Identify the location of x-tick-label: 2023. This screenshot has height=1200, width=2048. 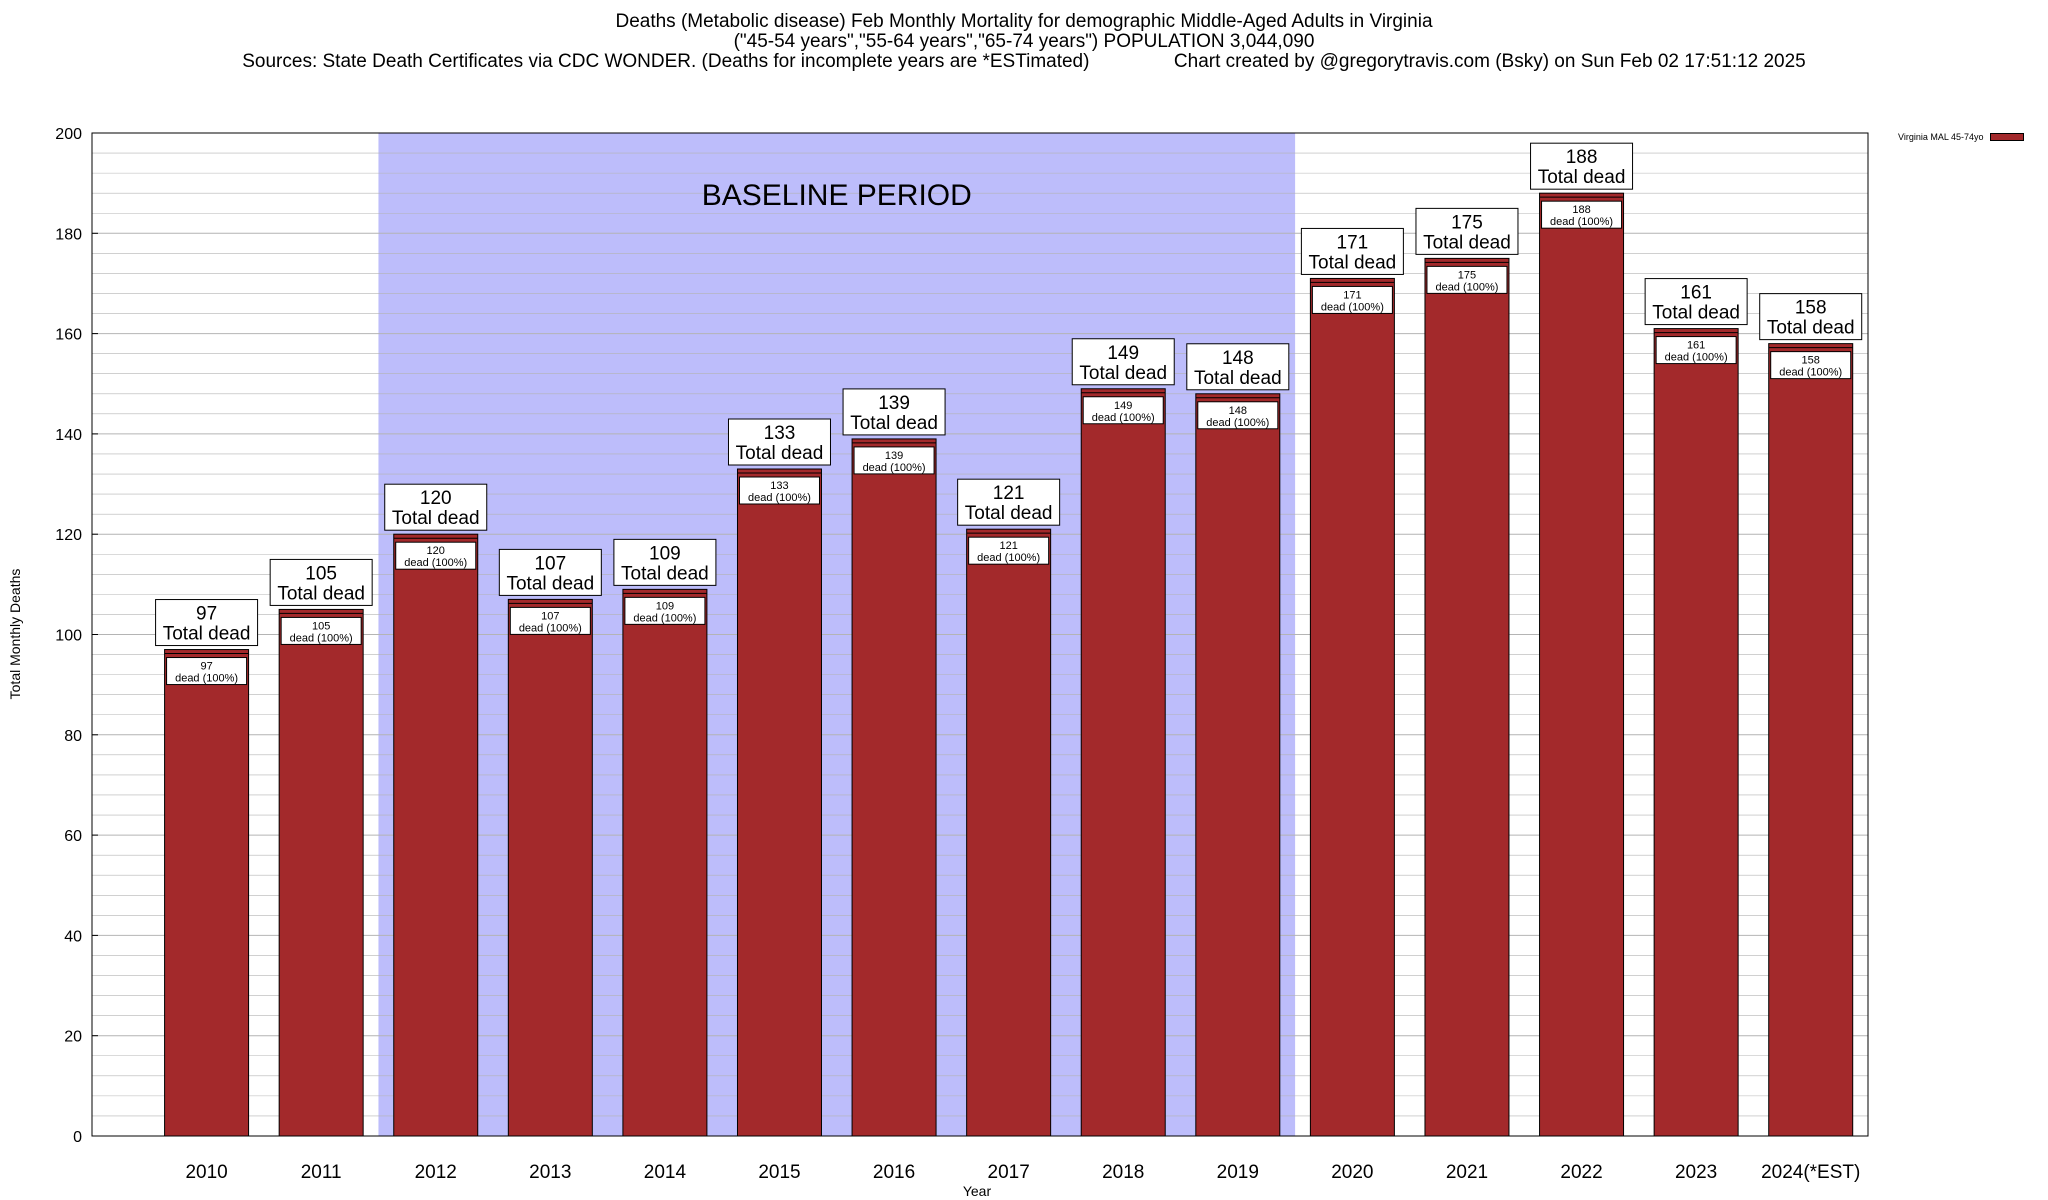
(1696, 1172).